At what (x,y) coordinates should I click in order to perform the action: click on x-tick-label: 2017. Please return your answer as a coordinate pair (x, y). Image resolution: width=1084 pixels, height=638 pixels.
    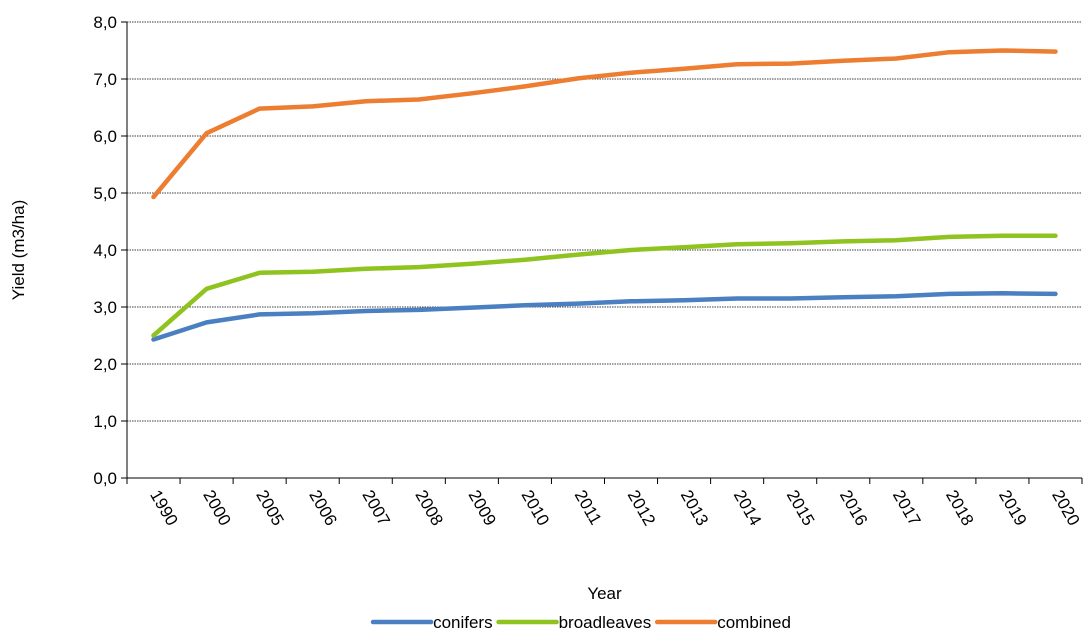
    Looking at the image, I should click on (906, 508).